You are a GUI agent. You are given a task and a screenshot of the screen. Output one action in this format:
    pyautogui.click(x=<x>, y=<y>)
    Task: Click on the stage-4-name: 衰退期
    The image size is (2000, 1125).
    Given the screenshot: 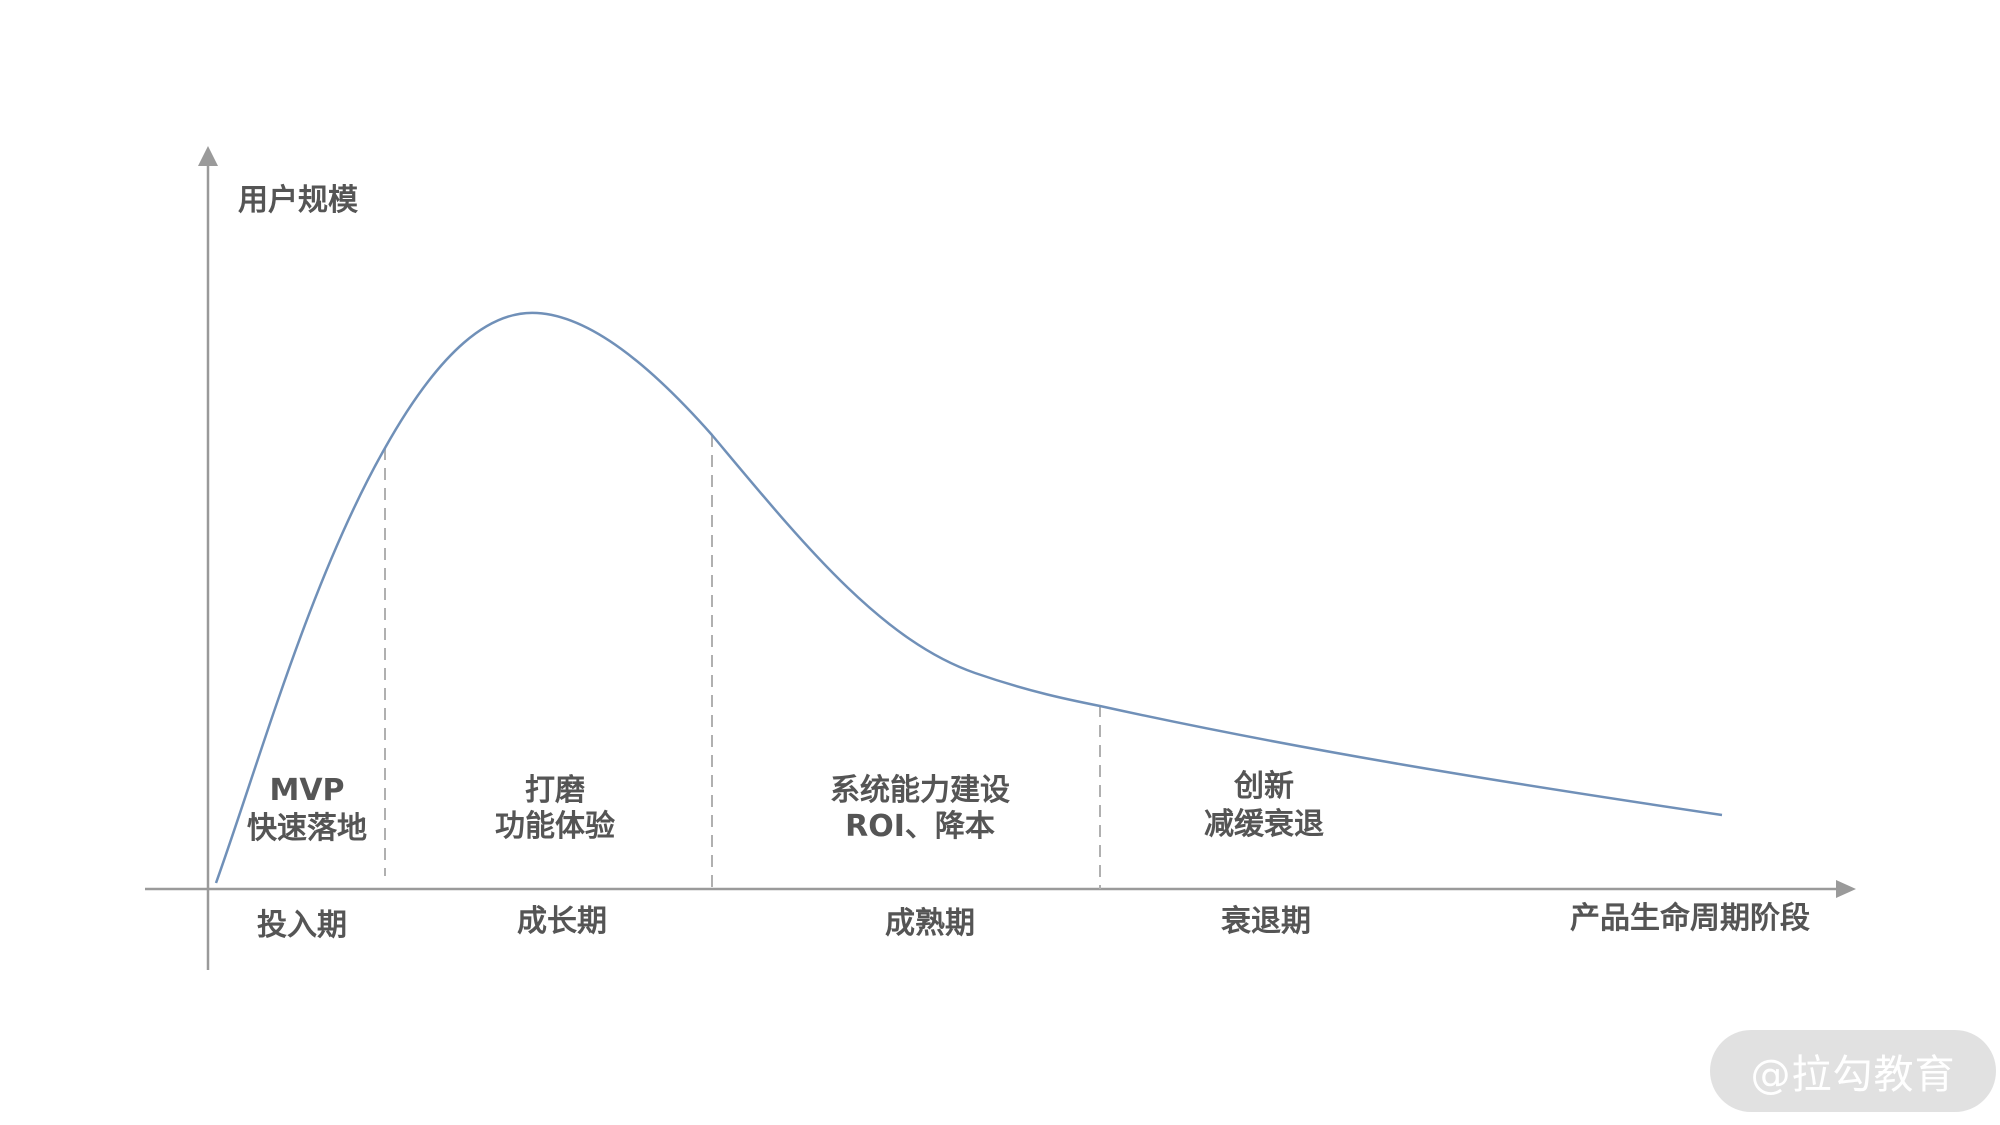 What is the action you would take?
    pyautogui.click(x=1266, y=921)
    